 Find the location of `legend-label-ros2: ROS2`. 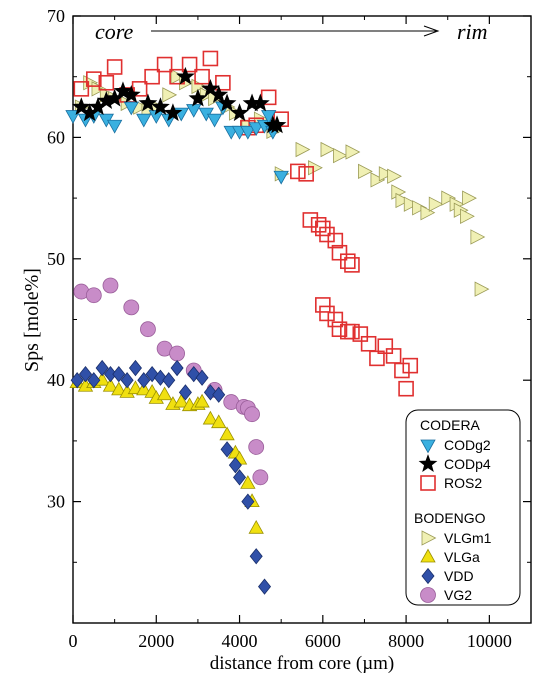

legend-label-ros2: ROS2 is located at coordinates (463, 483).